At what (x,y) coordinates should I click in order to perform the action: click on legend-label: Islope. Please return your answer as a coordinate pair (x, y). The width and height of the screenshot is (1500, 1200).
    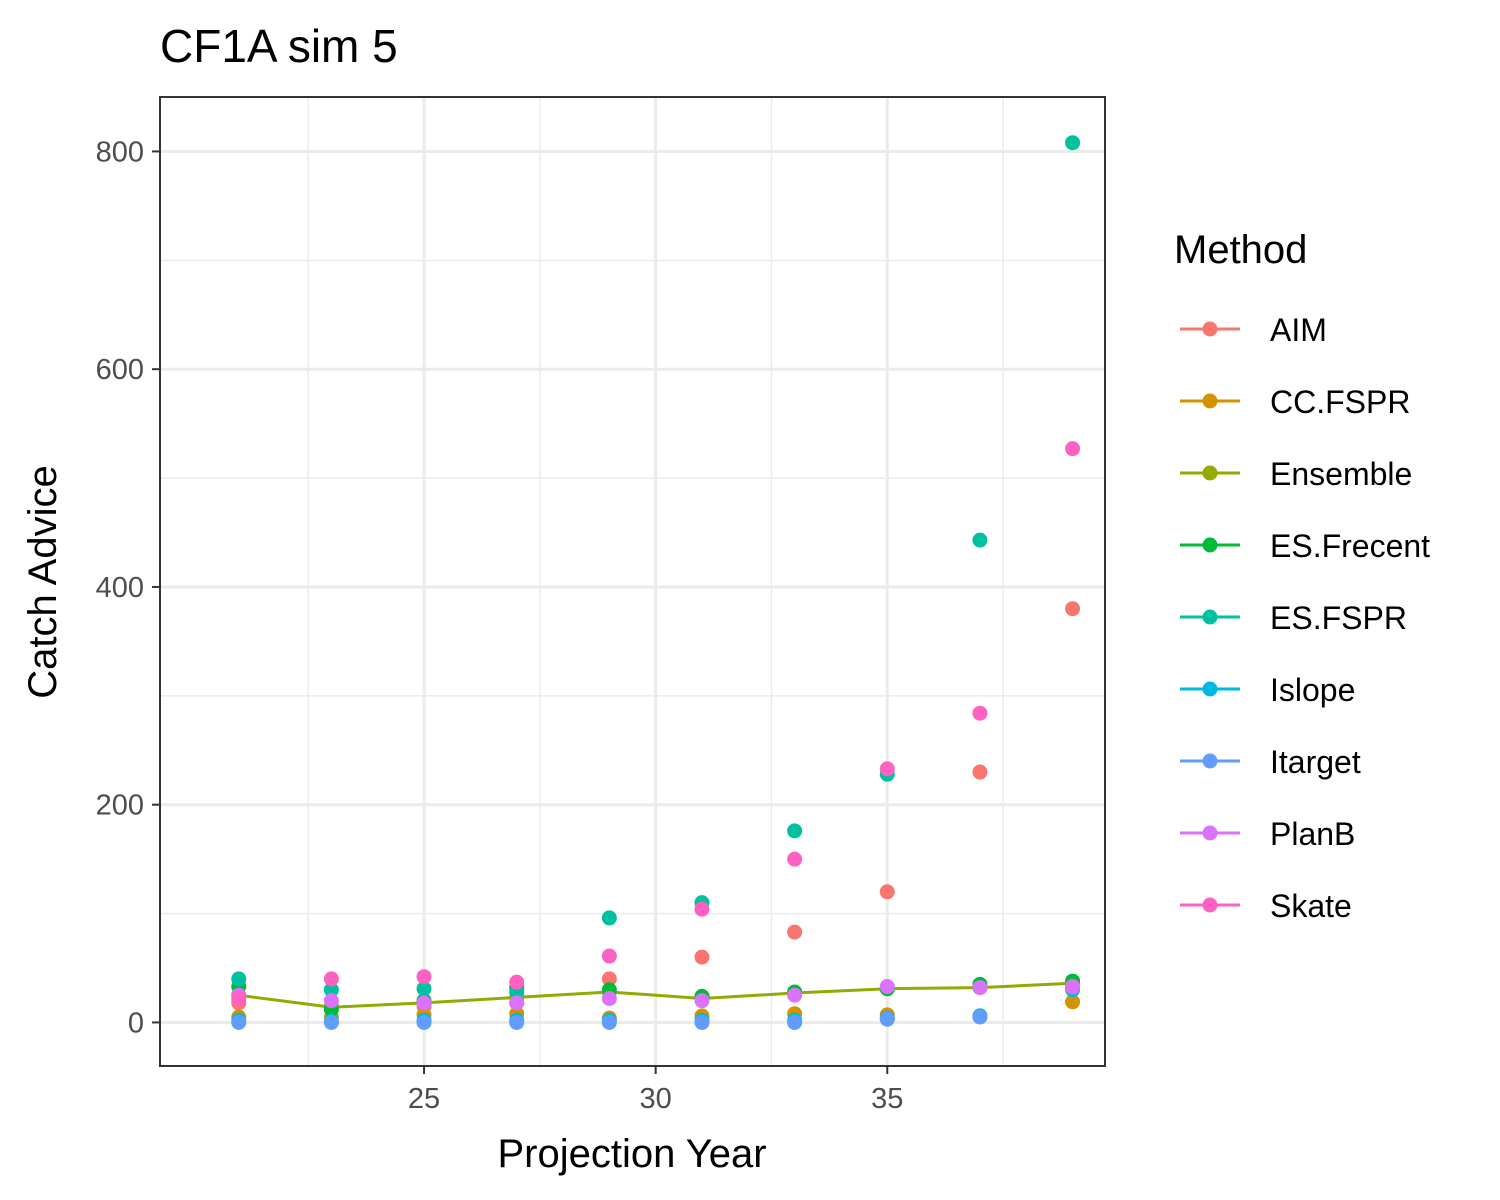
    Looking at the image, I should click on (1312, 690).